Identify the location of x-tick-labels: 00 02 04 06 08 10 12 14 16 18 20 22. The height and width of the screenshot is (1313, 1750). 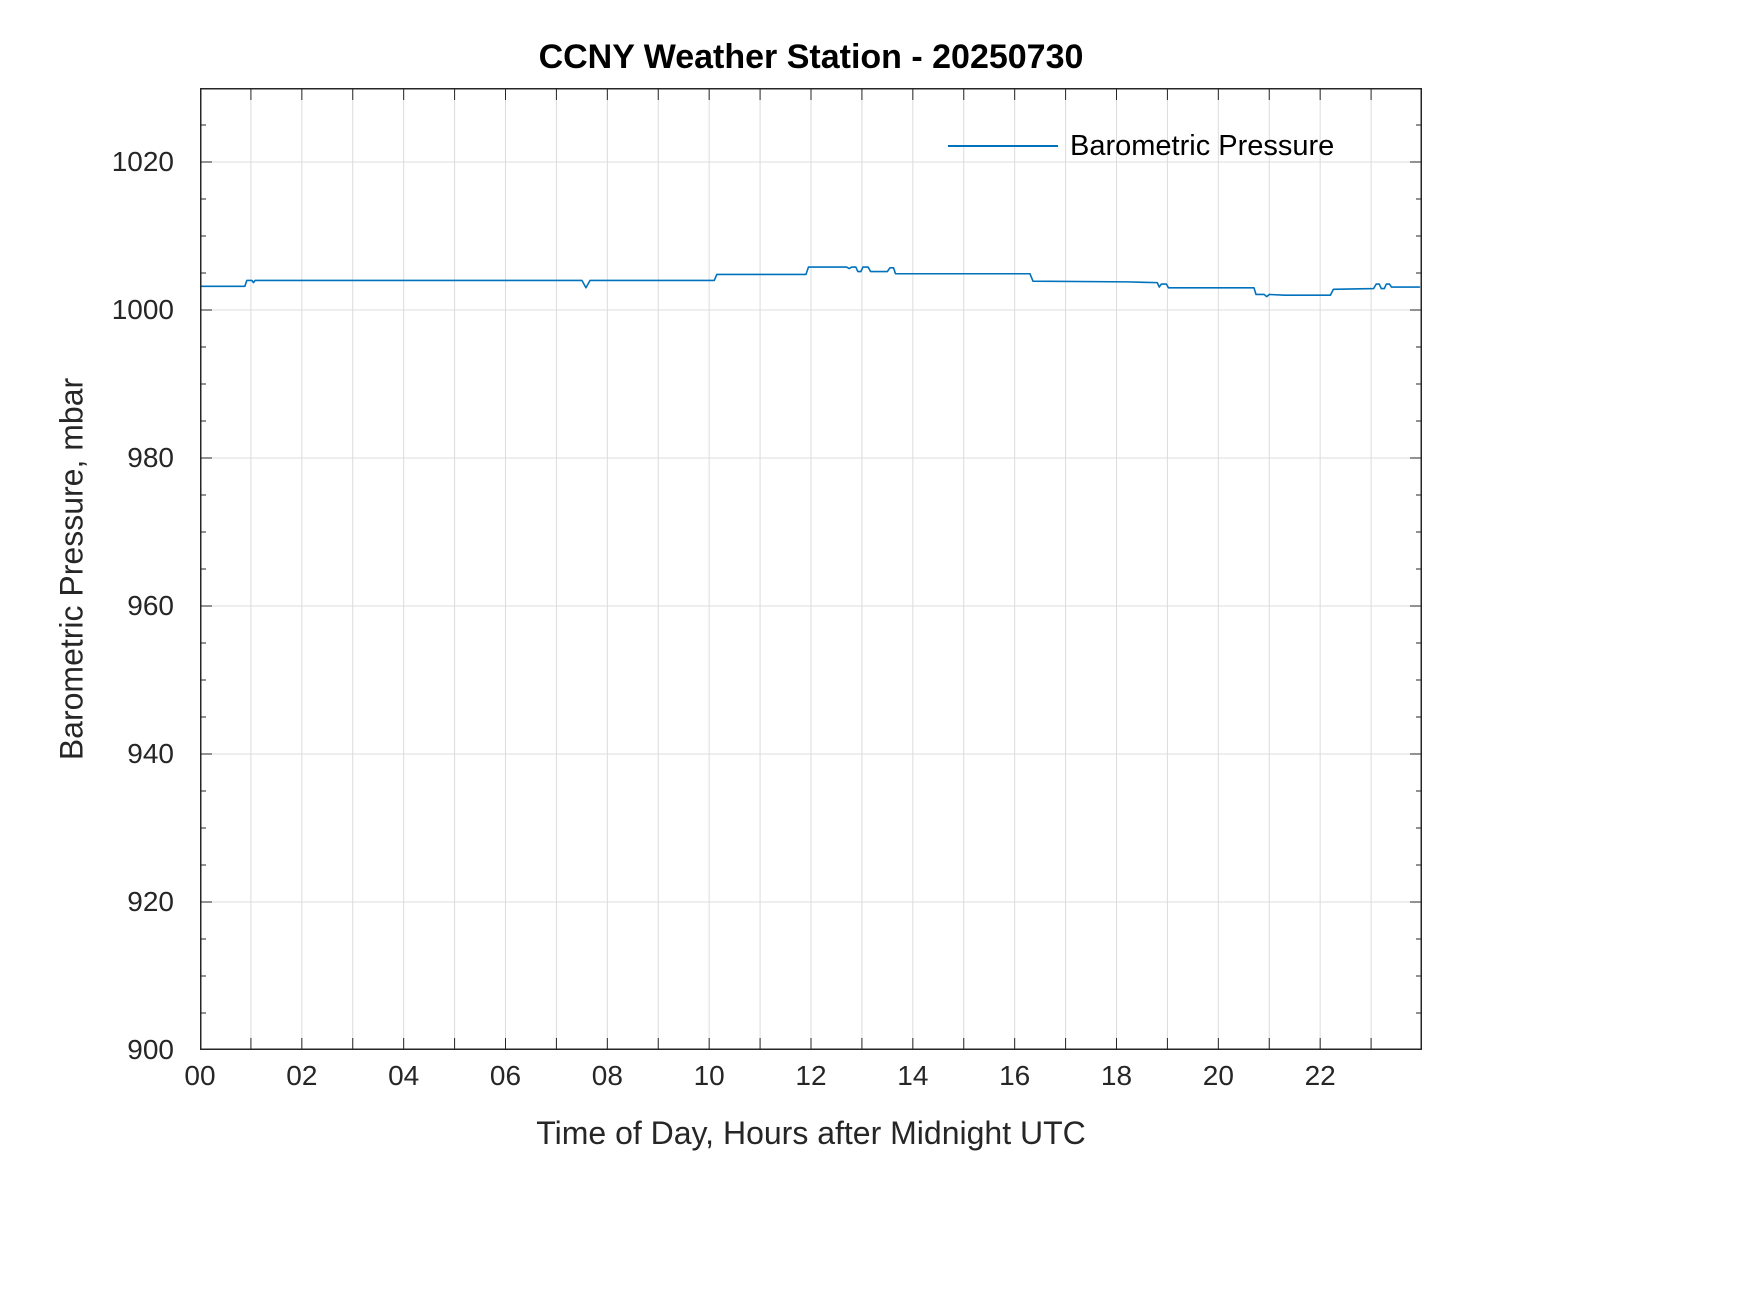
(803, 1080).